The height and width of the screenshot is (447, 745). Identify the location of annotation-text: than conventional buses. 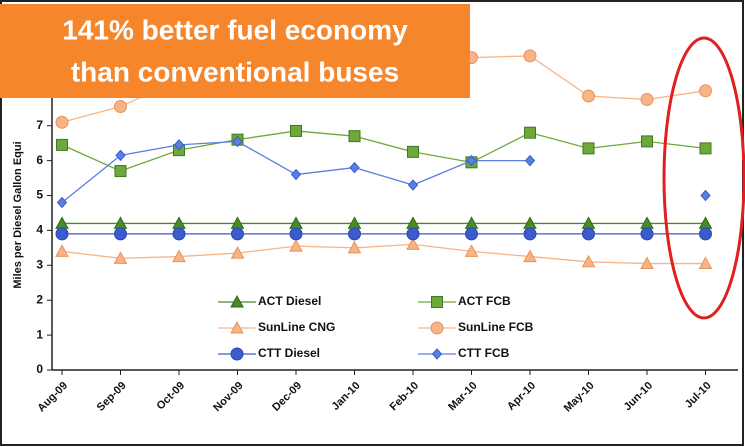
(235, 71).